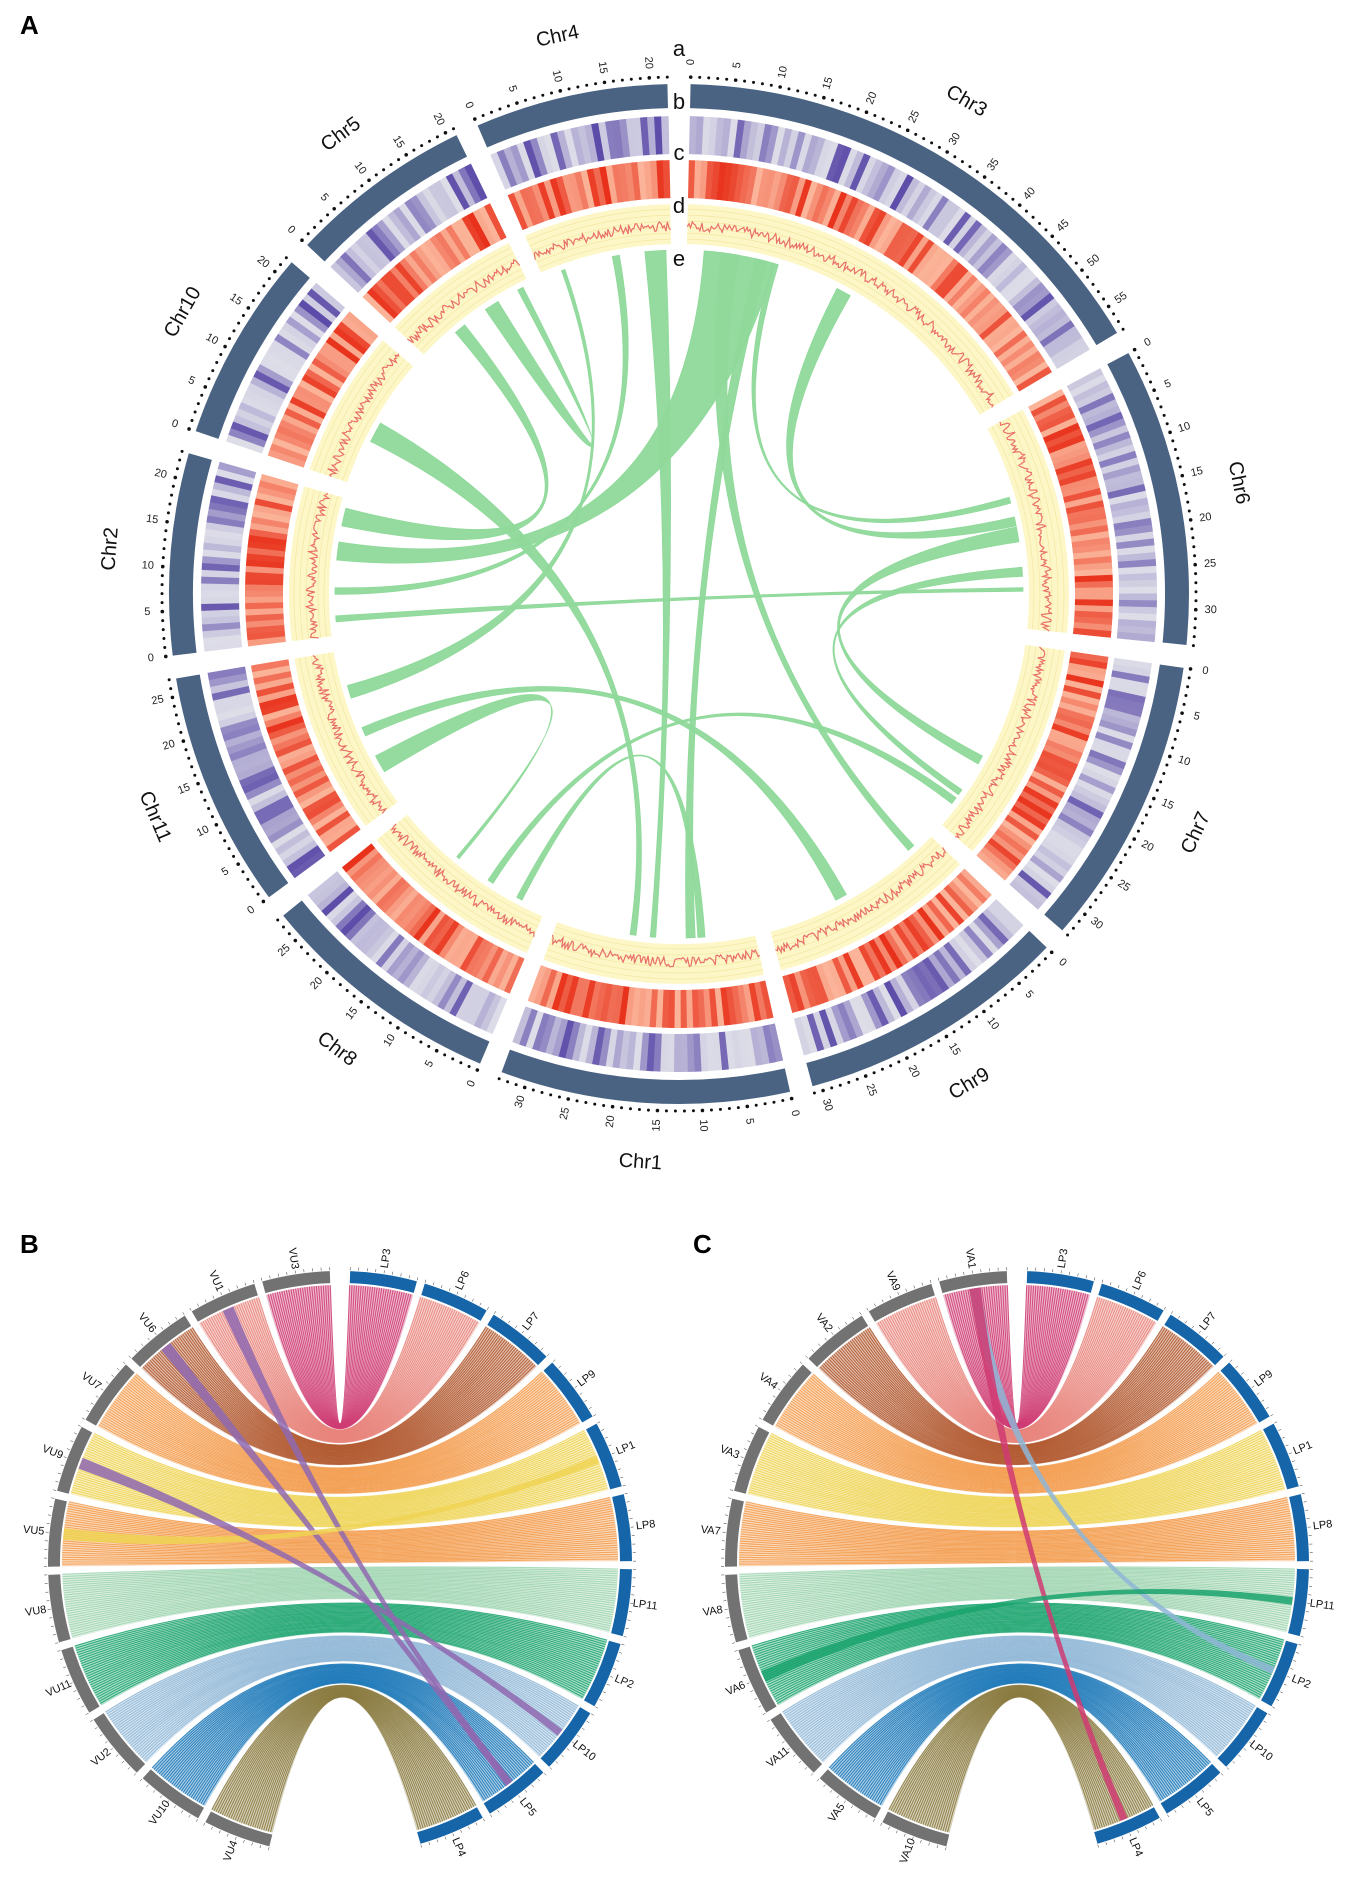  What do you see at coordinates (610, 1122) in the screenshot?
I see `tick-label: 20` at bounding box center [610, 1122].